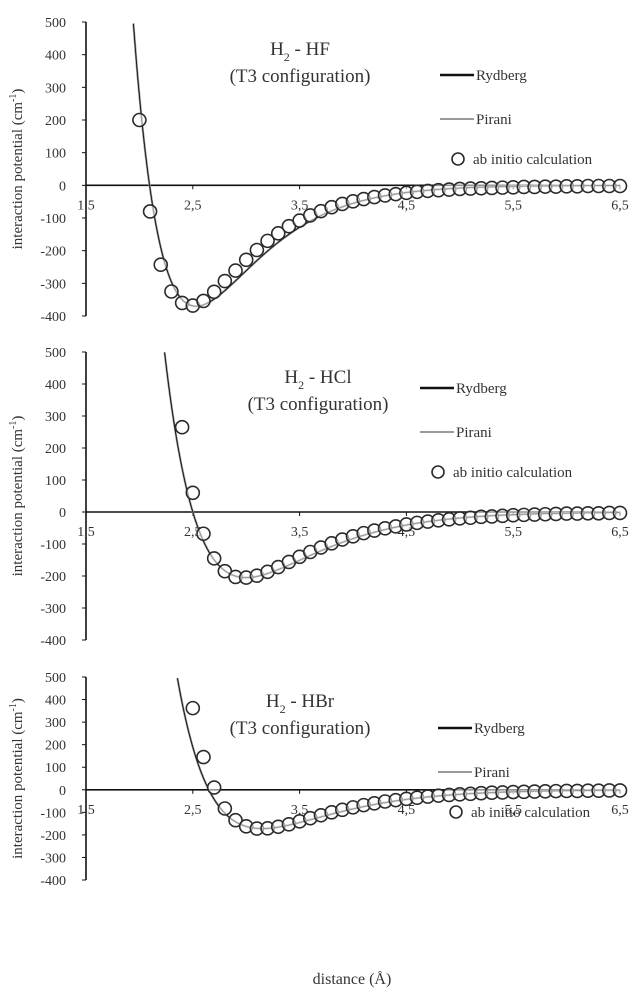 Image resolution: width=638 pixels, height=994 pixels. I want to click on x-axis-label: distance (Å), so click(352, 979).